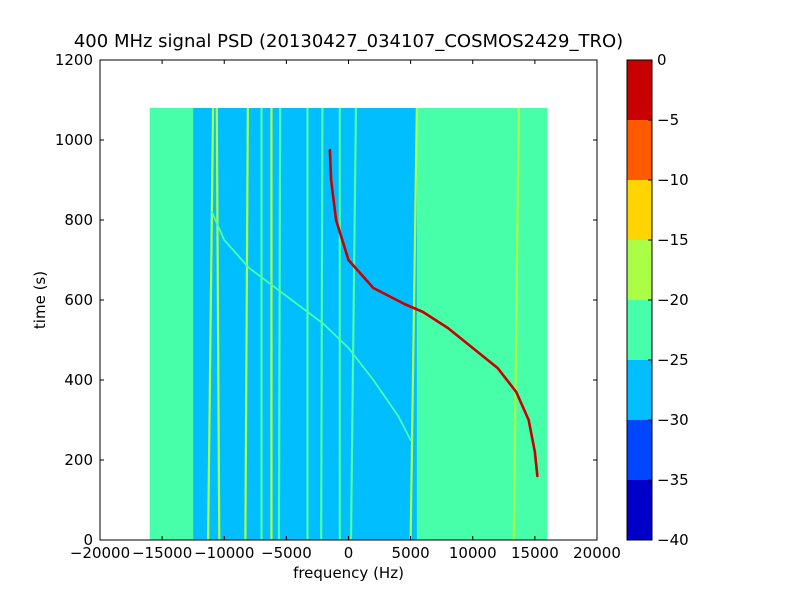 The width and height of the screenshot is (800, 600). Describe the element at coordinates (78, 380) in the screenshot. I see `y-tick-label-400: 400` at that location.